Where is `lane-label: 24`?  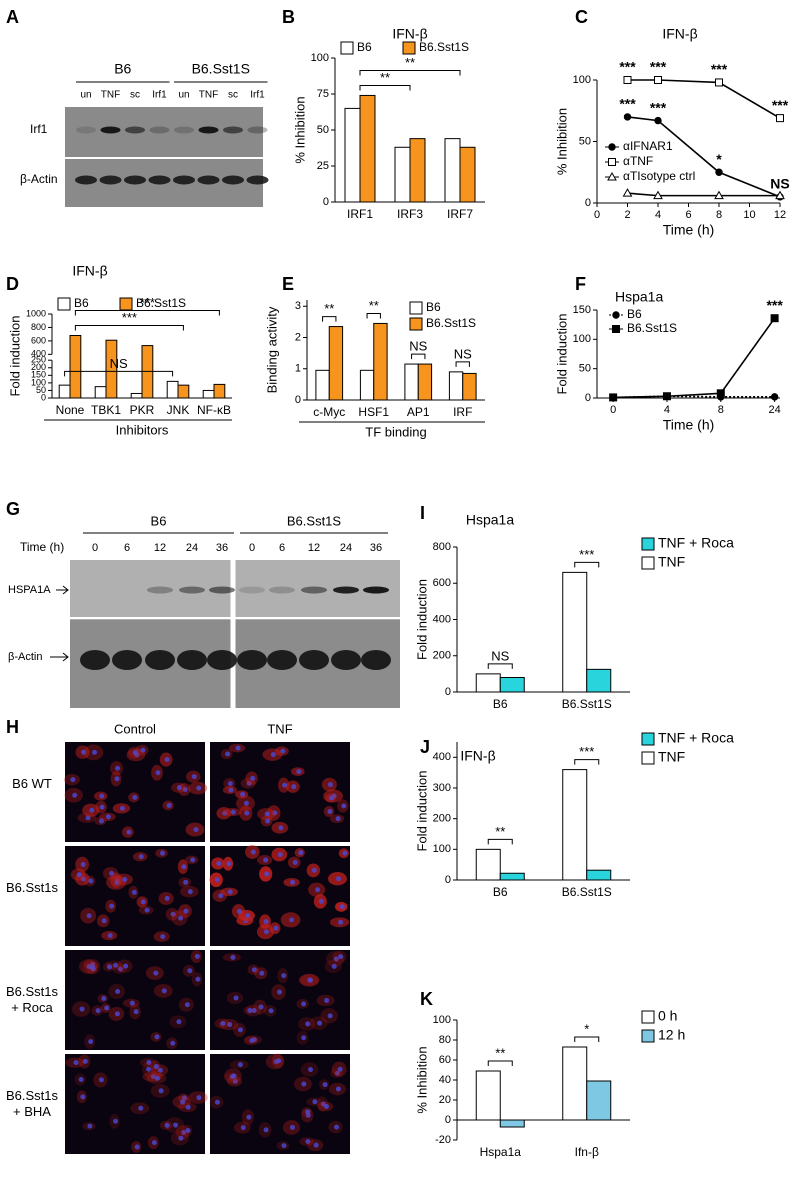 lane-label: 24 is located at coordinates (192, 548).